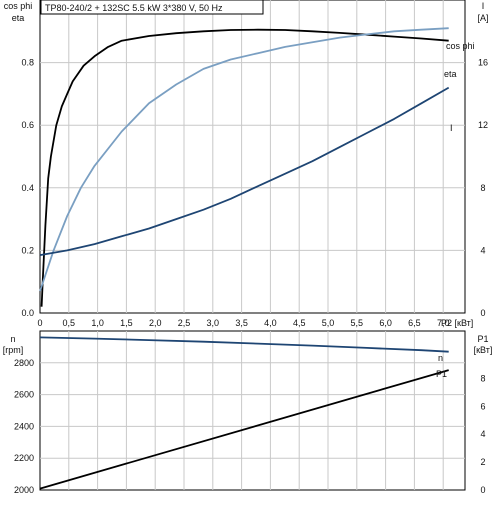  Describe the element at coordinates (24, 426) in the screenshot. I see `left-y-tick-label: 2400` at that location.